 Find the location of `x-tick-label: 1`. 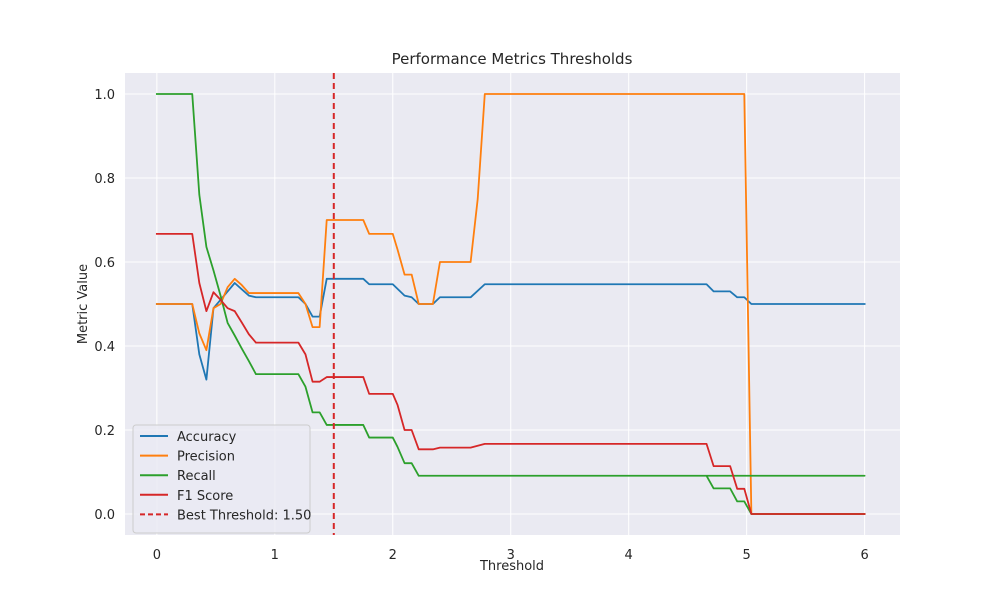

x-tick-label: 1 is located at coordinates (275, 555).